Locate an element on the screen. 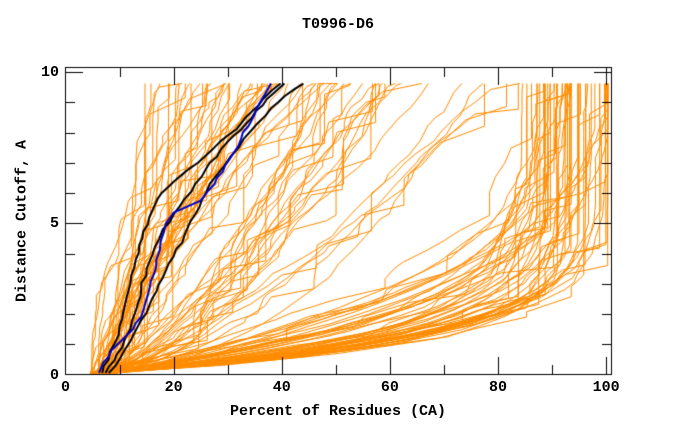 The image size is (680, 440). y-tick-label: 0 is located at coordinates (54, 375).